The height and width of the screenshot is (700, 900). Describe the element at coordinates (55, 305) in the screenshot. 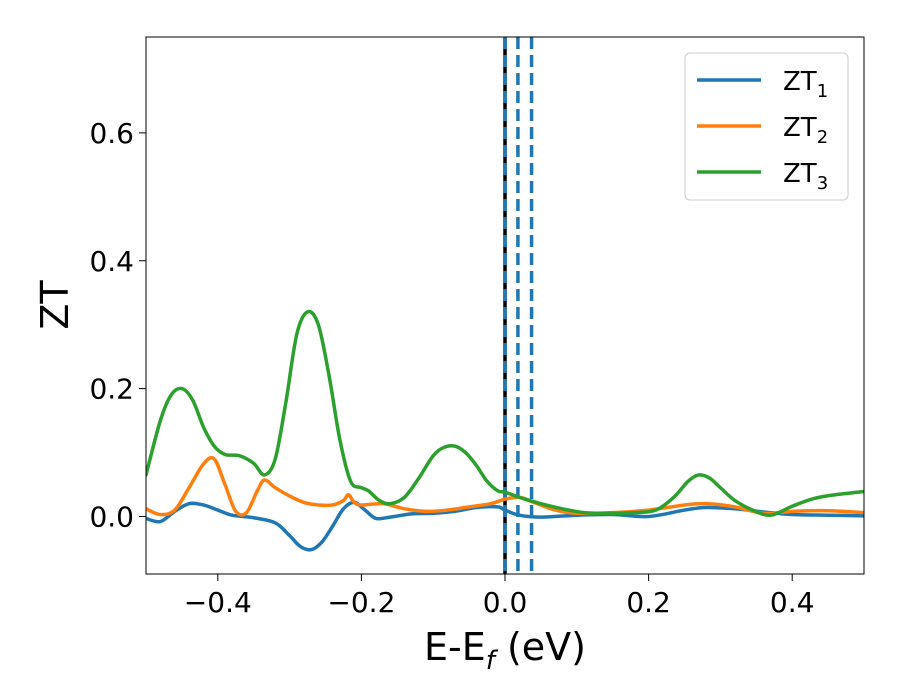

I see `y-axis-label: ZT` at that location.